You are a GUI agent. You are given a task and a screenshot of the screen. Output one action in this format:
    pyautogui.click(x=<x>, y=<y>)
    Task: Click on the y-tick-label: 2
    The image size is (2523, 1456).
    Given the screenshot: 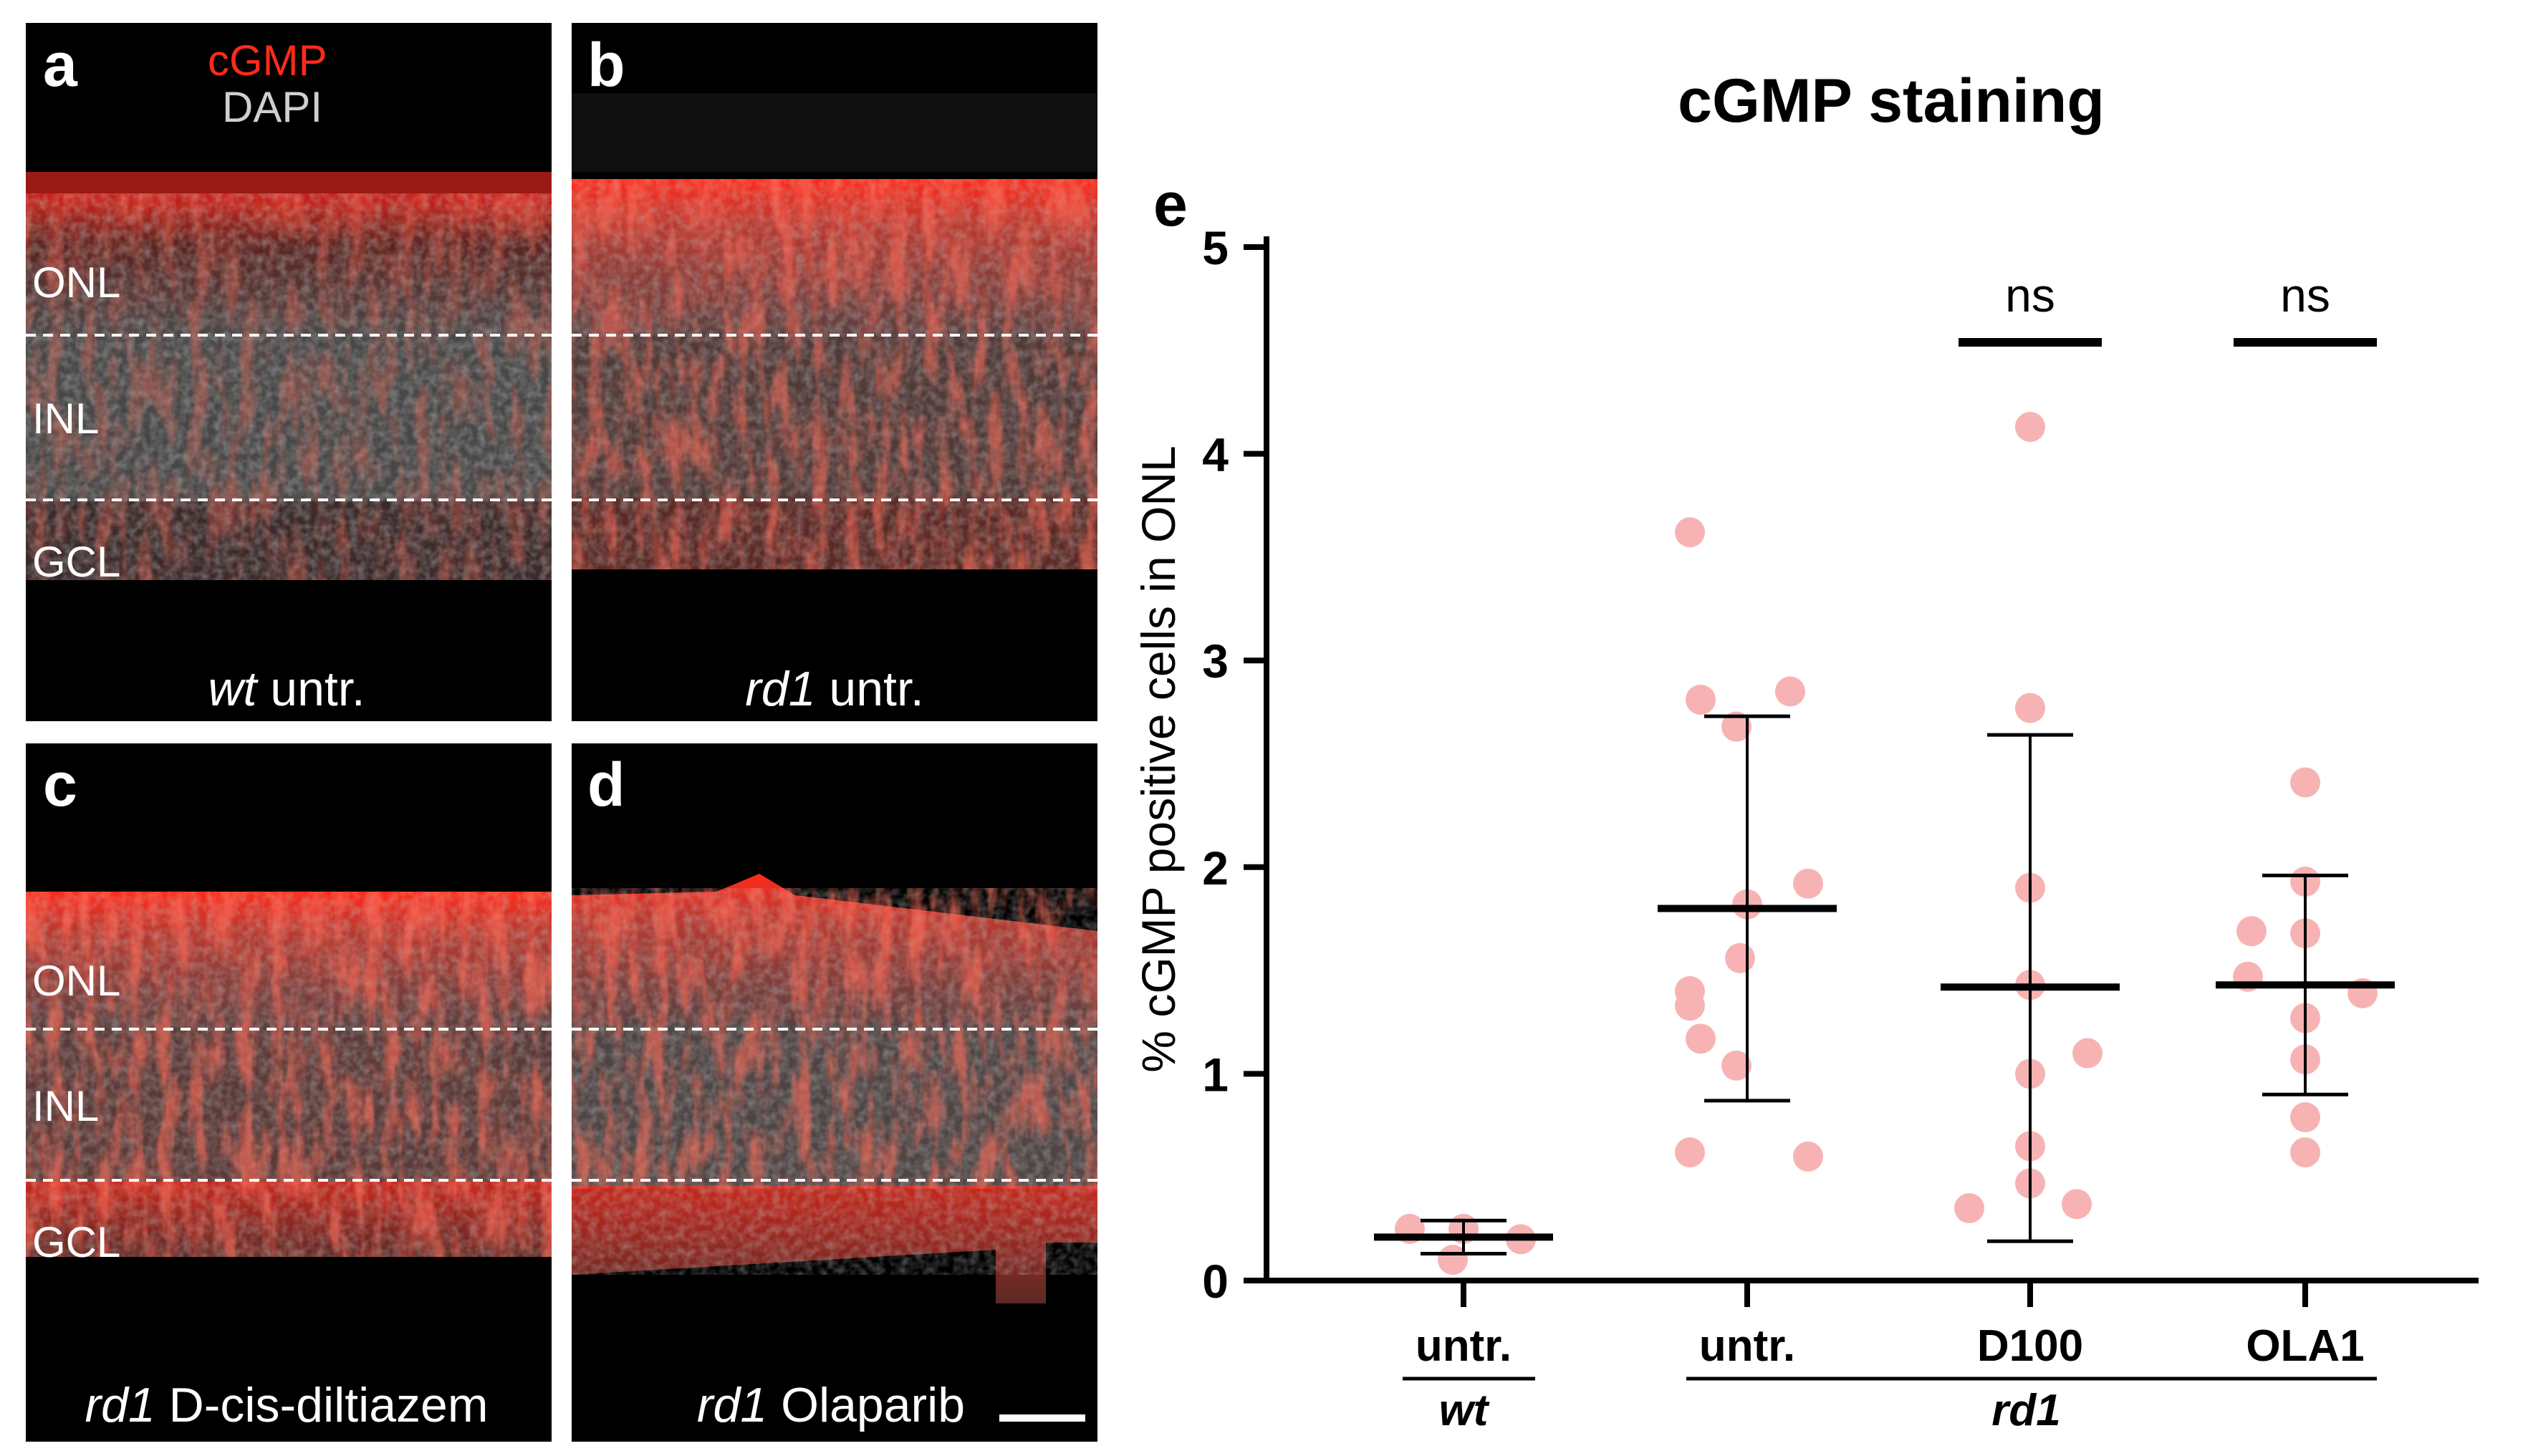 What is the action you would take?
    pyautogui.click(x=1215, y=868)
    